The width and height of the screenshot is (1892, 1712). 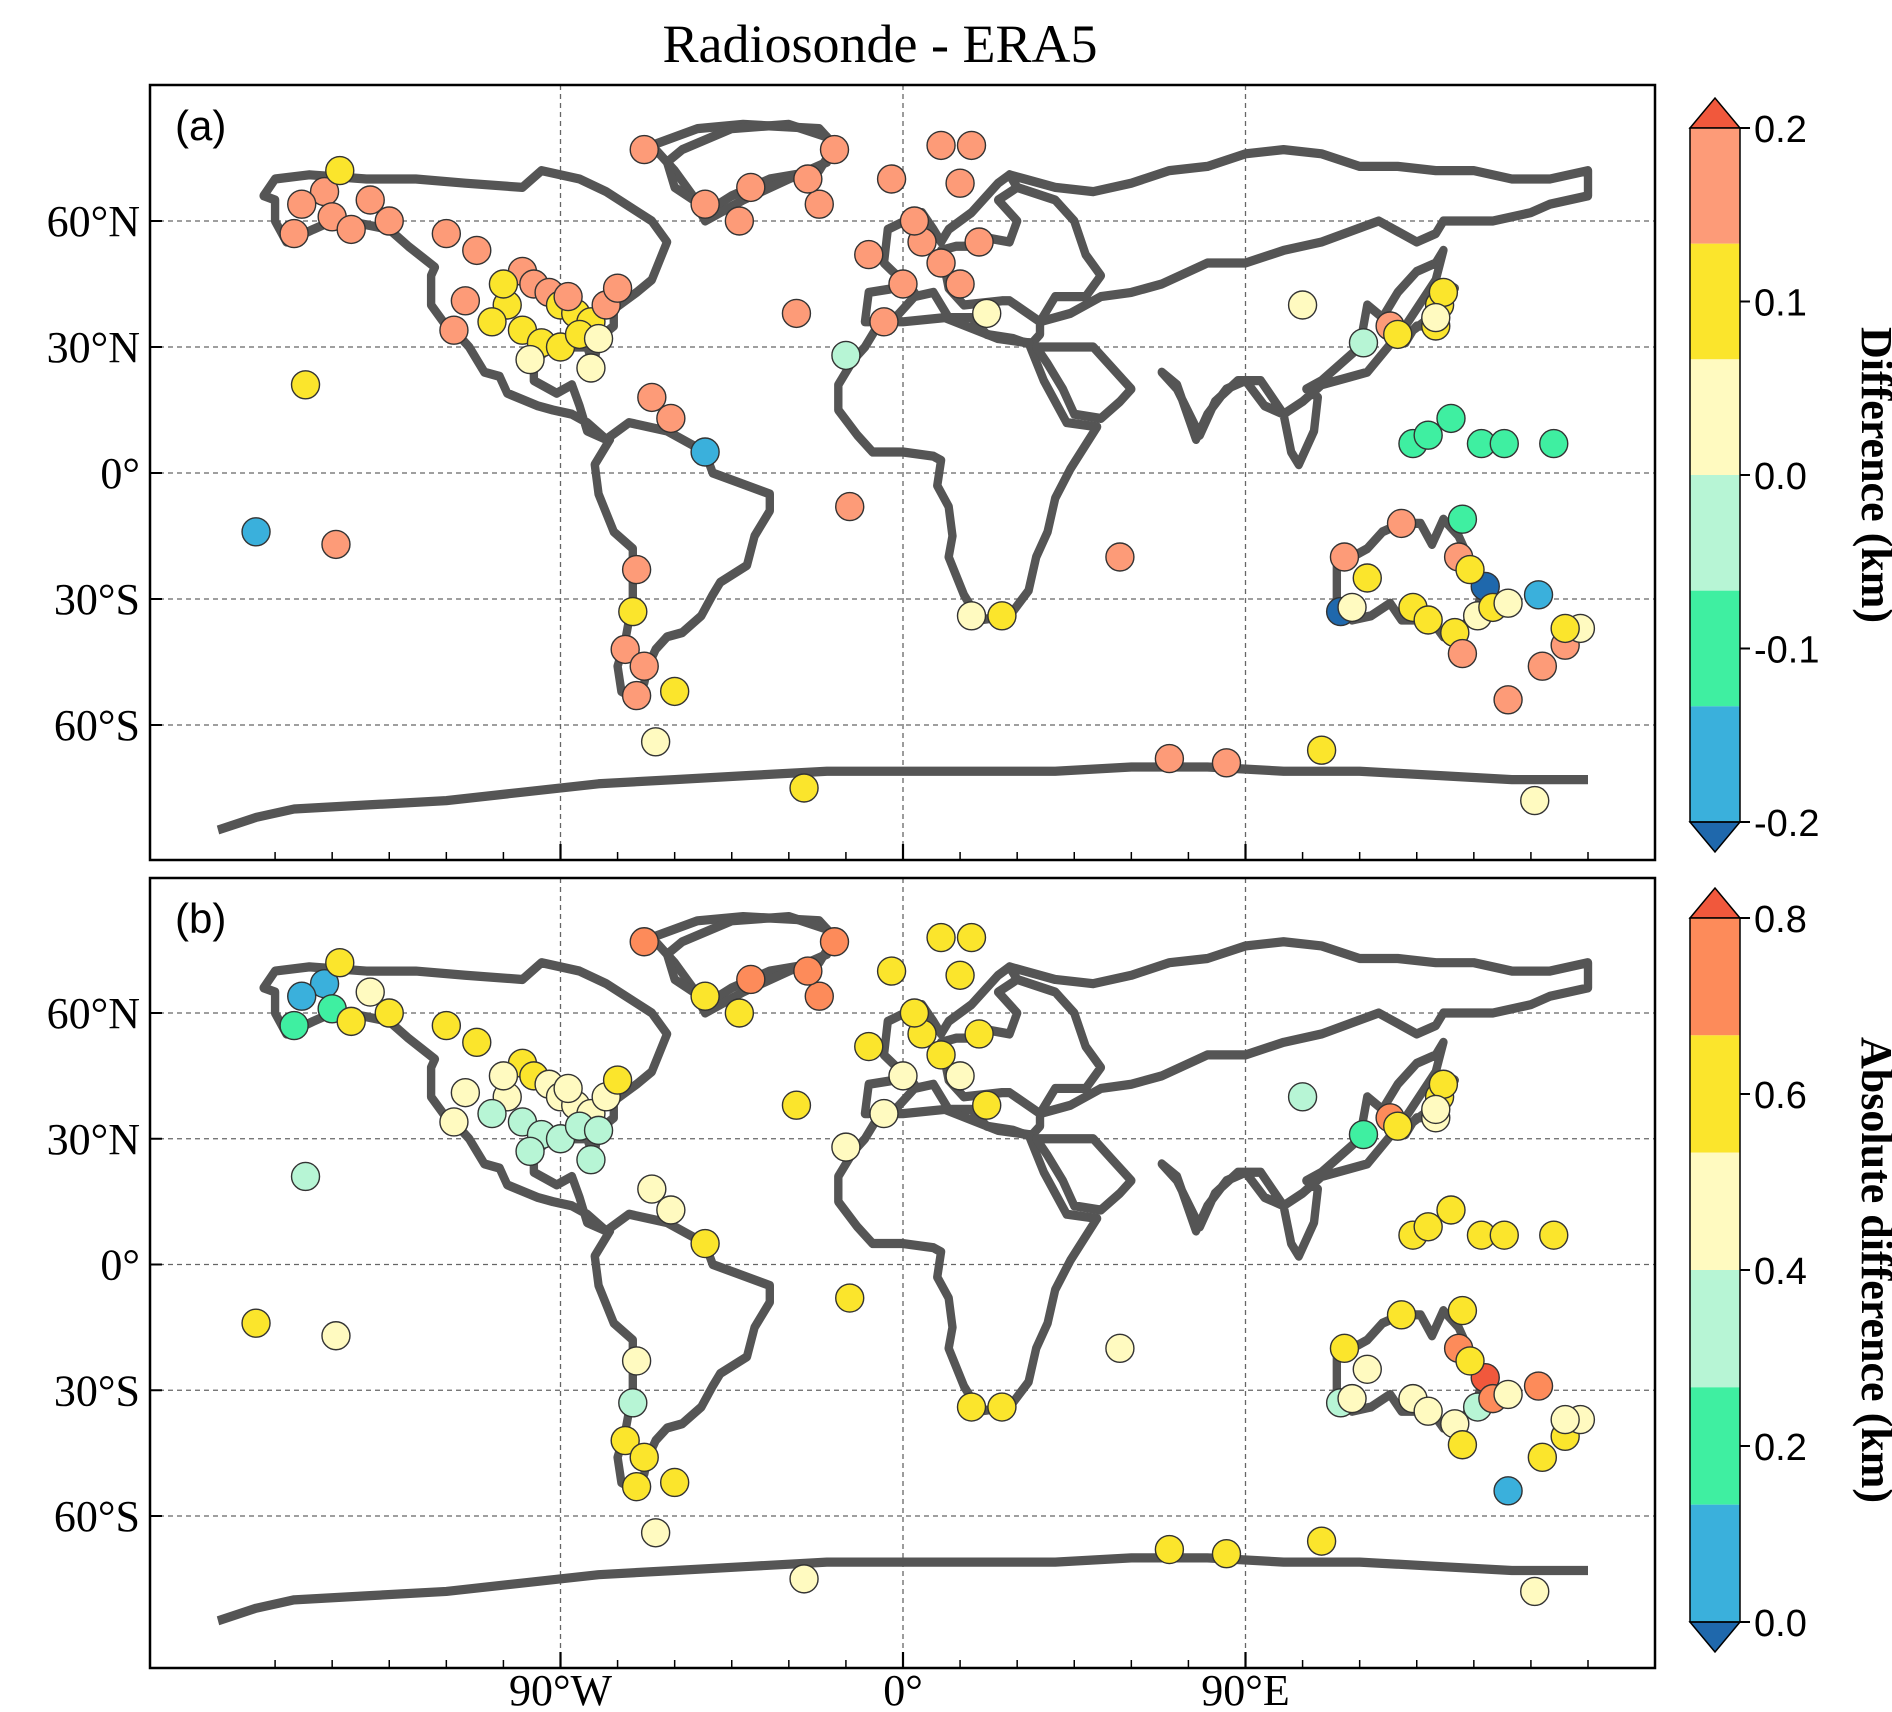 I want to click on colorbar-a: 0.2 0.1 0.0 -0.1 -0.2 Difference (km), so click(x=1790, y=475).